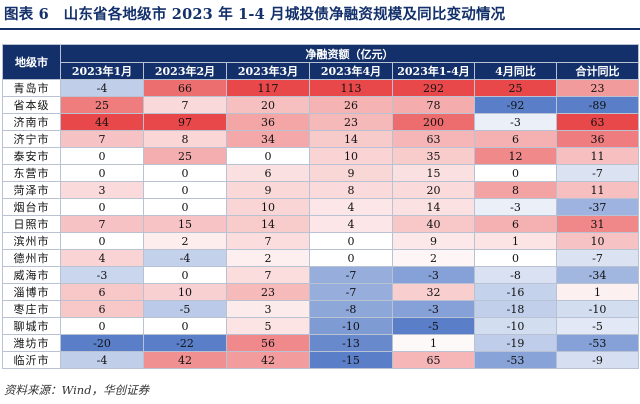  I want to click on value-cell: 34, so click(268, 139).